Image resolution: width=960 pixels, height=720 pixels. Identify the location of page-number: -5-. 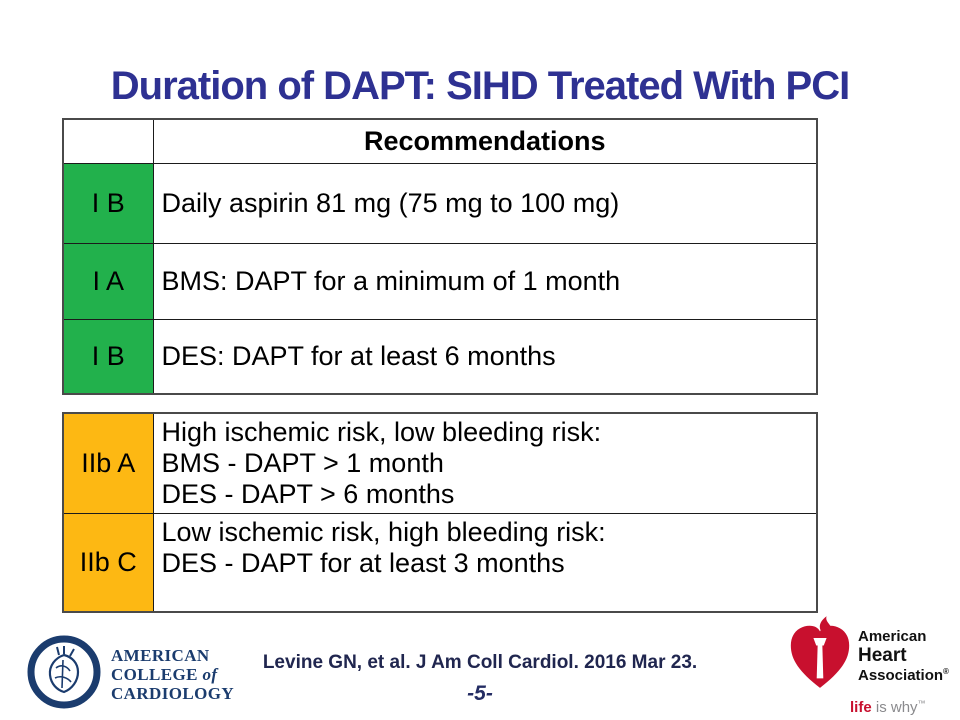
(480, 693).